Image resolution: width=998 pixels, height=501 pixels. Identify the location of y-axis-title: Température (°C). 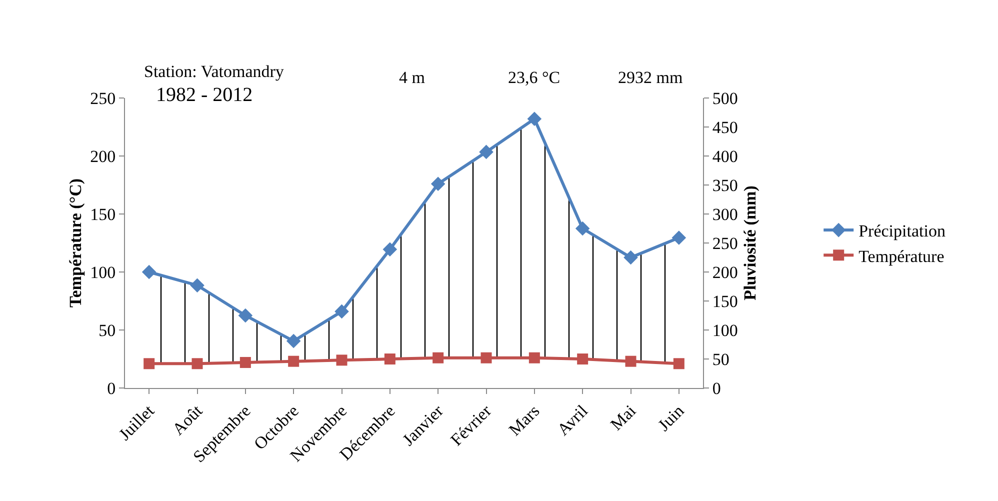
(75, 243).